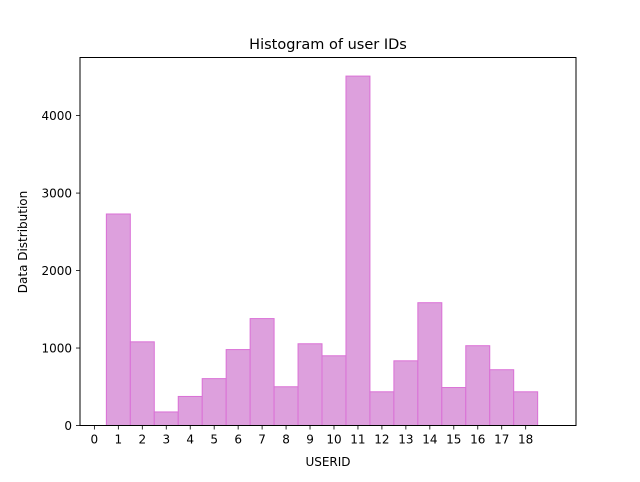  I want to click on x-tick-label: 2, so click(142, 440).